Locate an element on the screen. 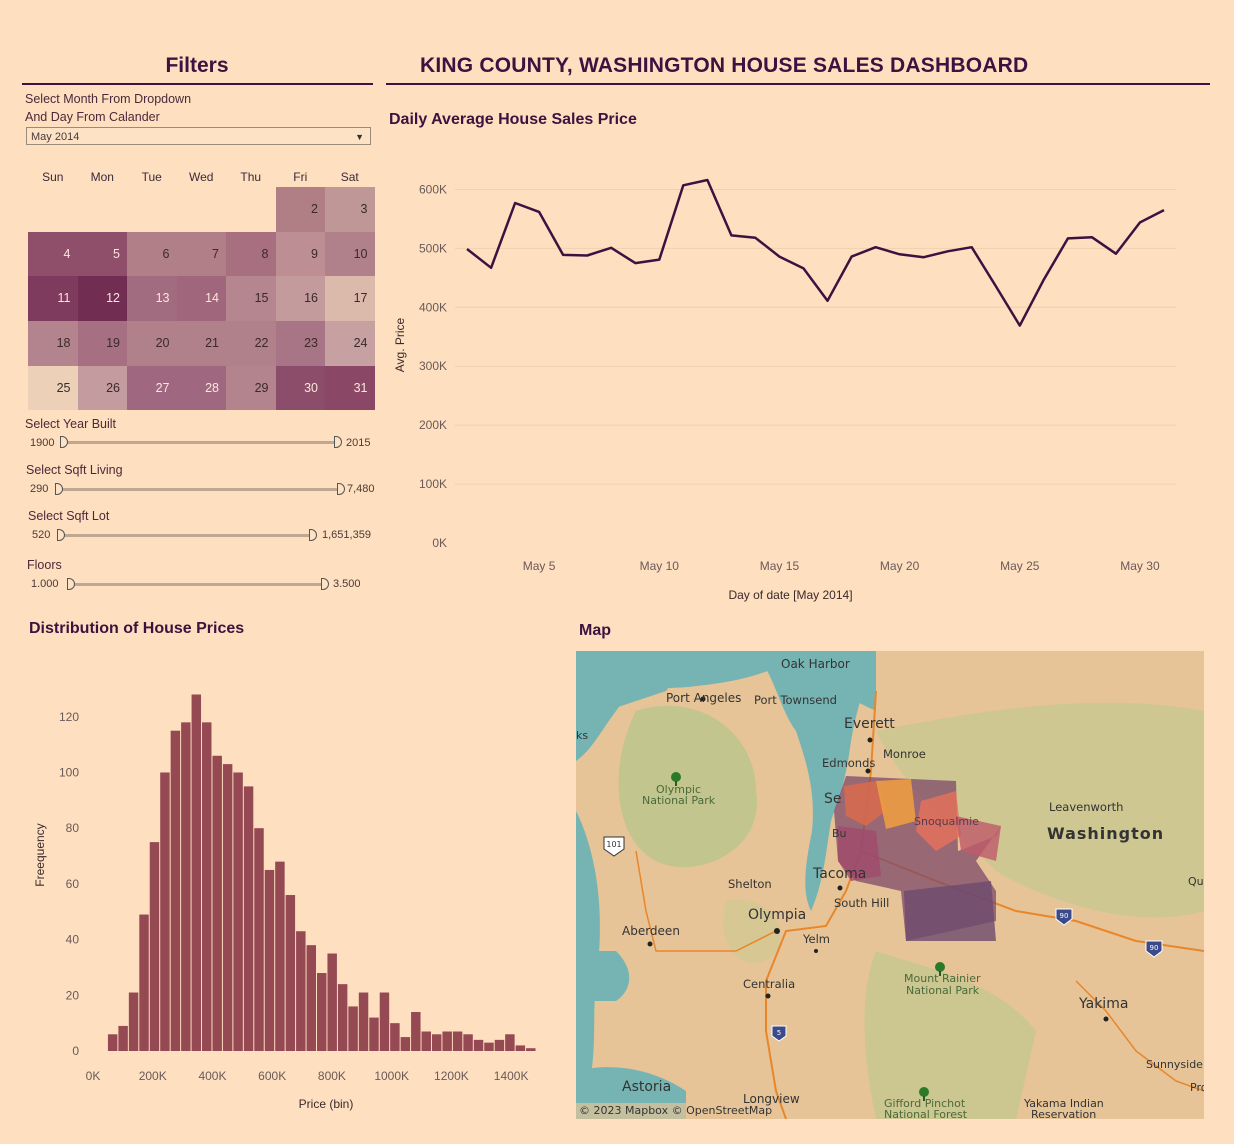 This screenshot has height=1144, width=1234. calendar-day-18: 18 is located at coordinates (53, 343).